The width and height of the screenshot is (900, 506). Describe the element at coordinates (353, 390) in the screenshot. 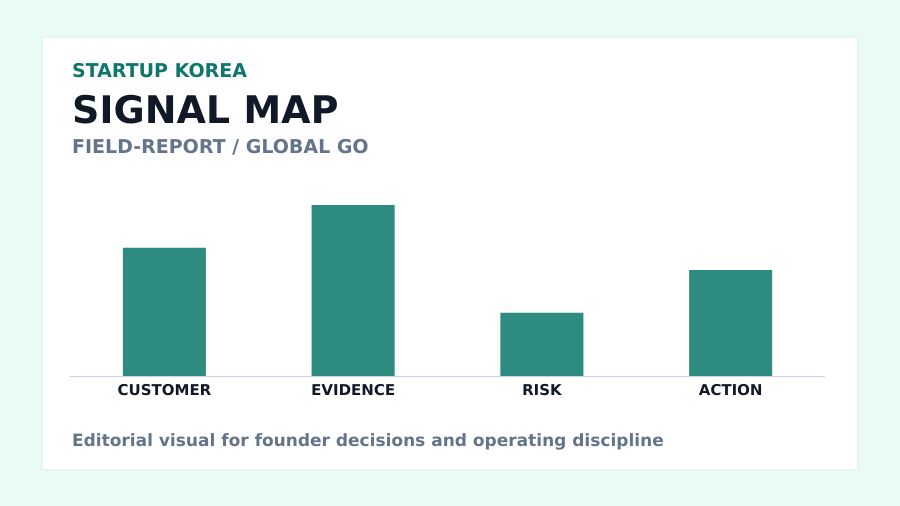

I see `x-tick-label: EVIDENCE` at that location.